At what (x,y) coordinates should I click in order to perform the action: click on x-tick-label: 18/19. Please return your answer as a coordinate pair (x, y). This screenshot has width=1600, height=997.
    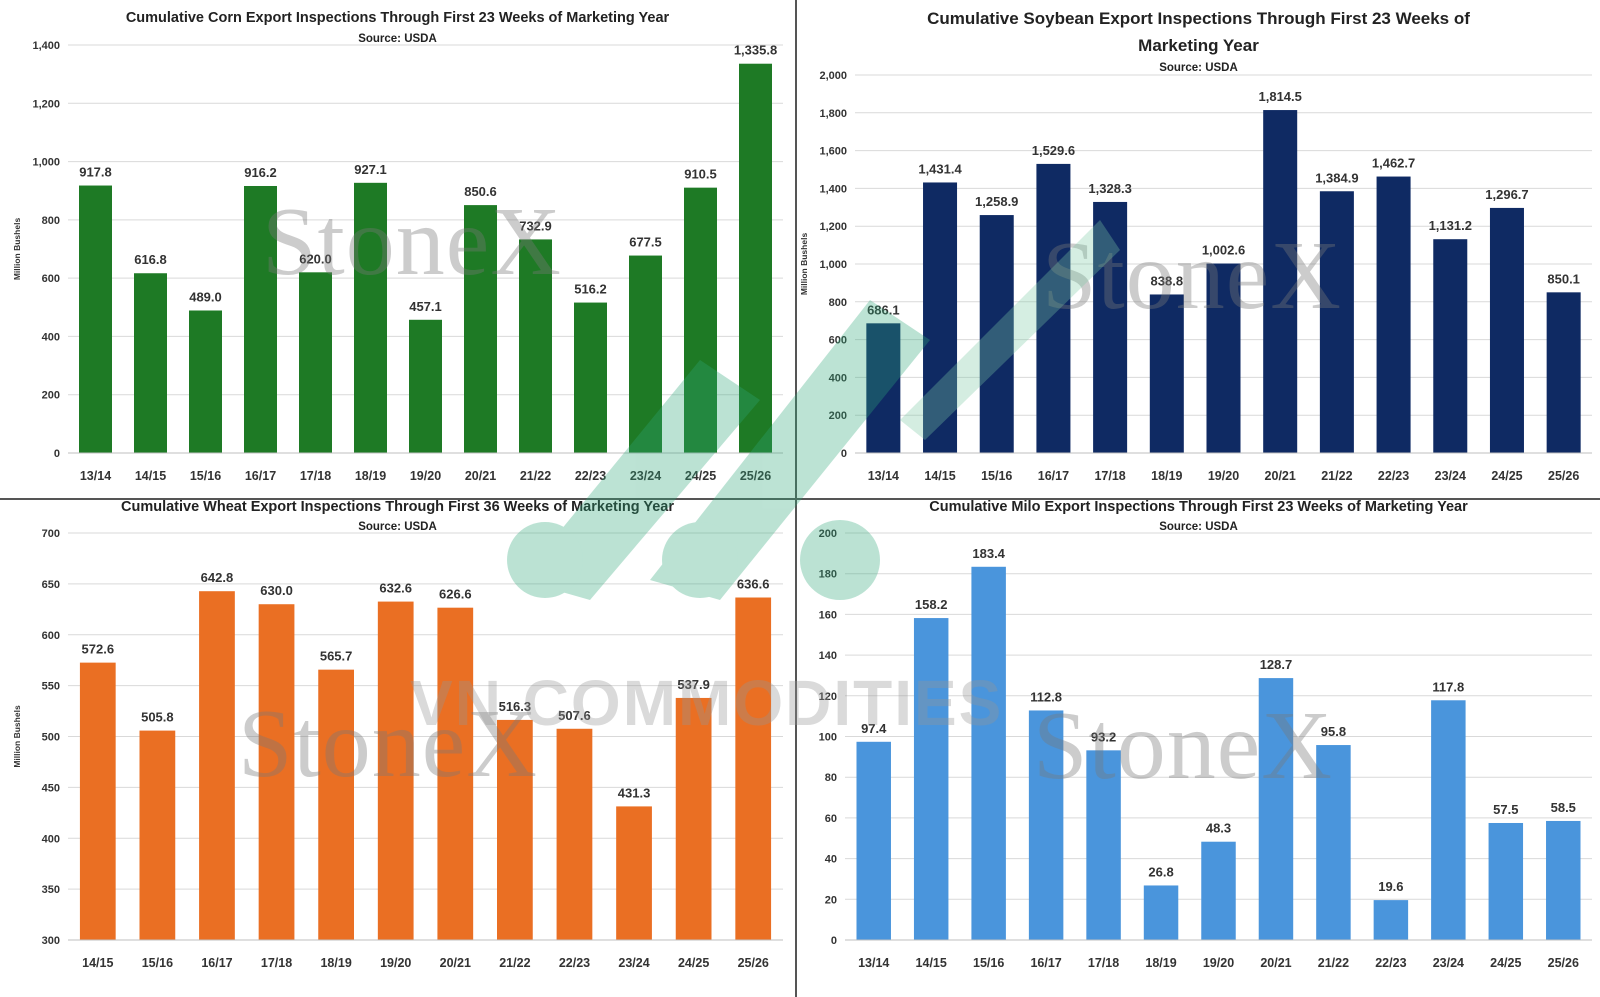
    Looking at the image, I should click on (335, 963).